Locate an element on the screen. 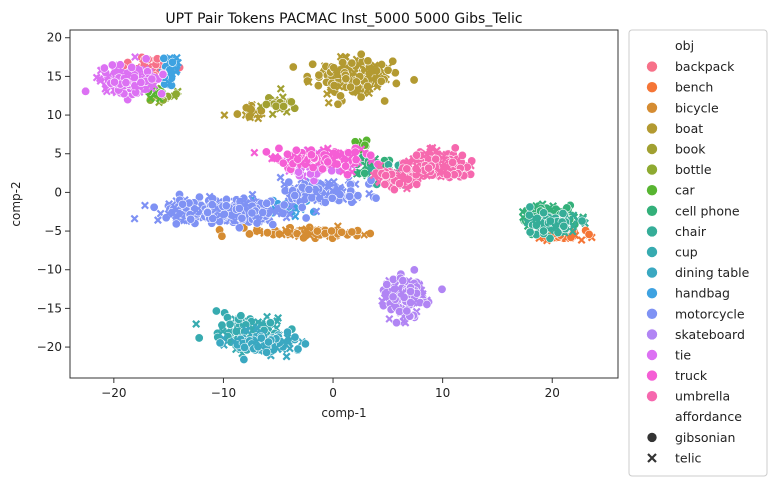 The image size is (773, 486). legend-marker-tie is located at coordinates (652, 355).